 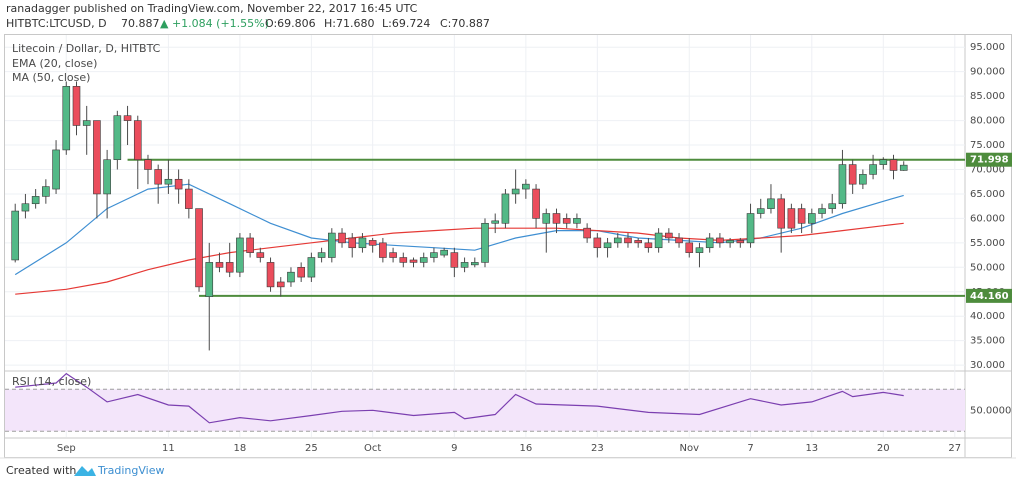 What do you see at coordinates (349, 23) in the screenshot?
I see `ohlc-high: H:71.680` at bounding box center [349, 23].